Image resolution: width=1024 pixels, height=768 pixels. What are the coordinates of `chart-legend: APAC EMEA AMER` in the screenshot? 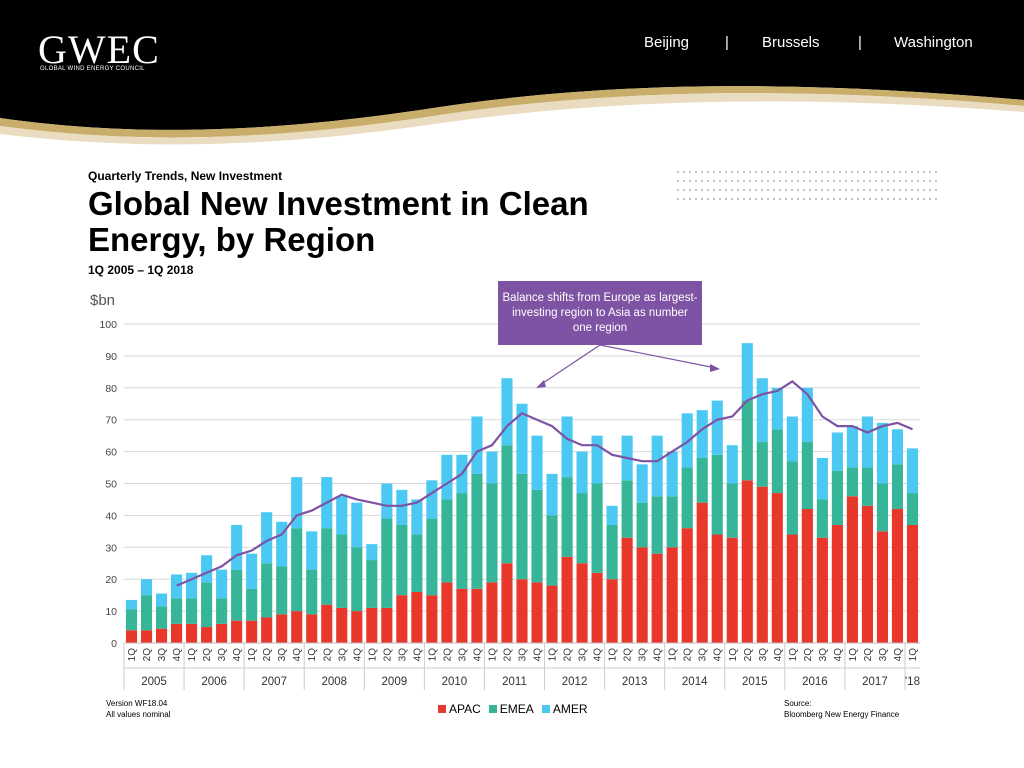 It's located at (512, 709).